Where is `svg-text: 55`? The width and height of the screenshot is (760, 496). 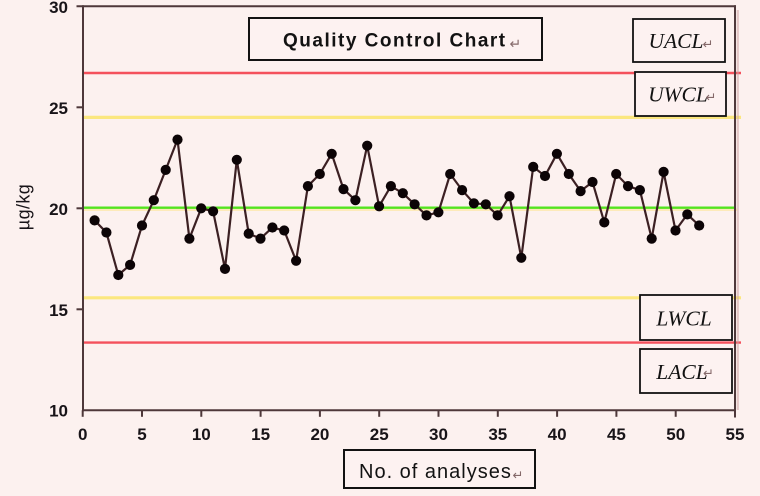
svg-text: 55 is located at coordinates (735, 434).